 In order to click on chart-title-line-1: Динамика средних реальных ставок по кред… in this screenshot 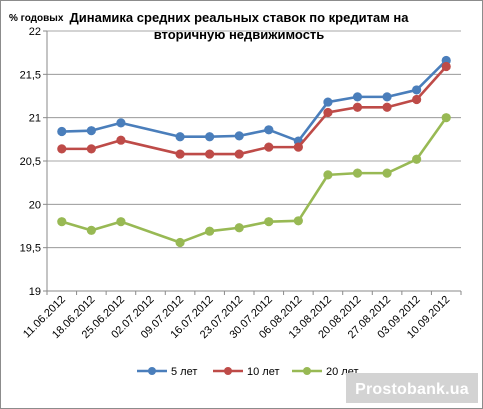, I will do `click(239, 17)`.